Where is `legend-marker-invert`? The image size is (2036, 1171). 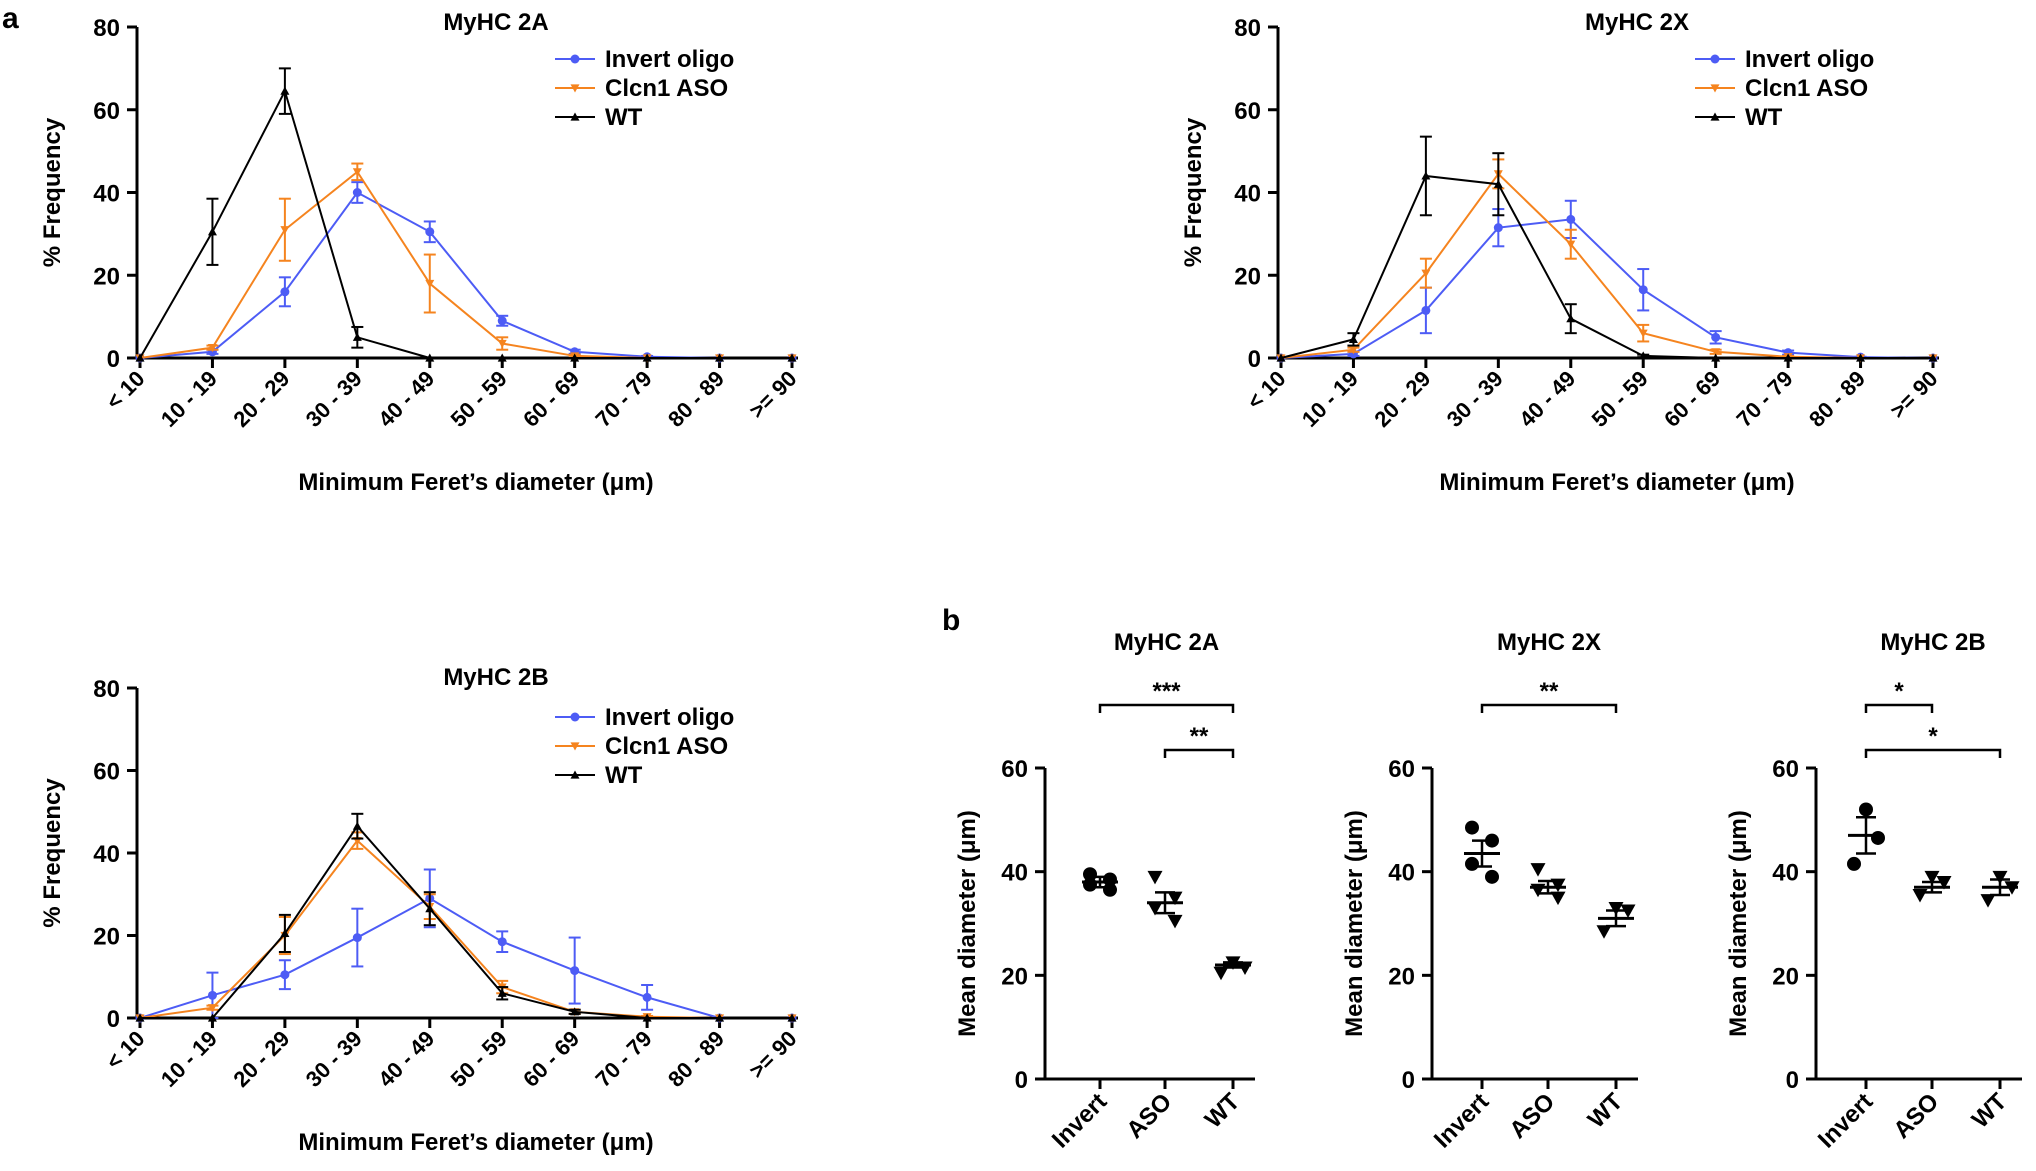
legend-marker-invert is located at coordinates (575, 717).